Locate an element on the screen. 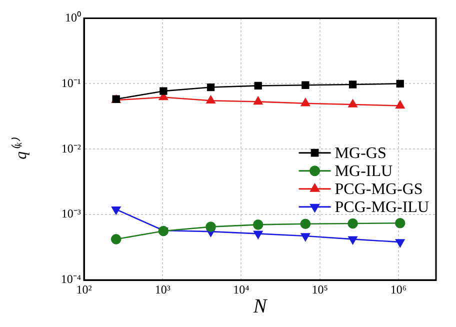 This screenshot has height=327, width=456. x-tick-label: 10⁶ is located at coordinates (398, 289).